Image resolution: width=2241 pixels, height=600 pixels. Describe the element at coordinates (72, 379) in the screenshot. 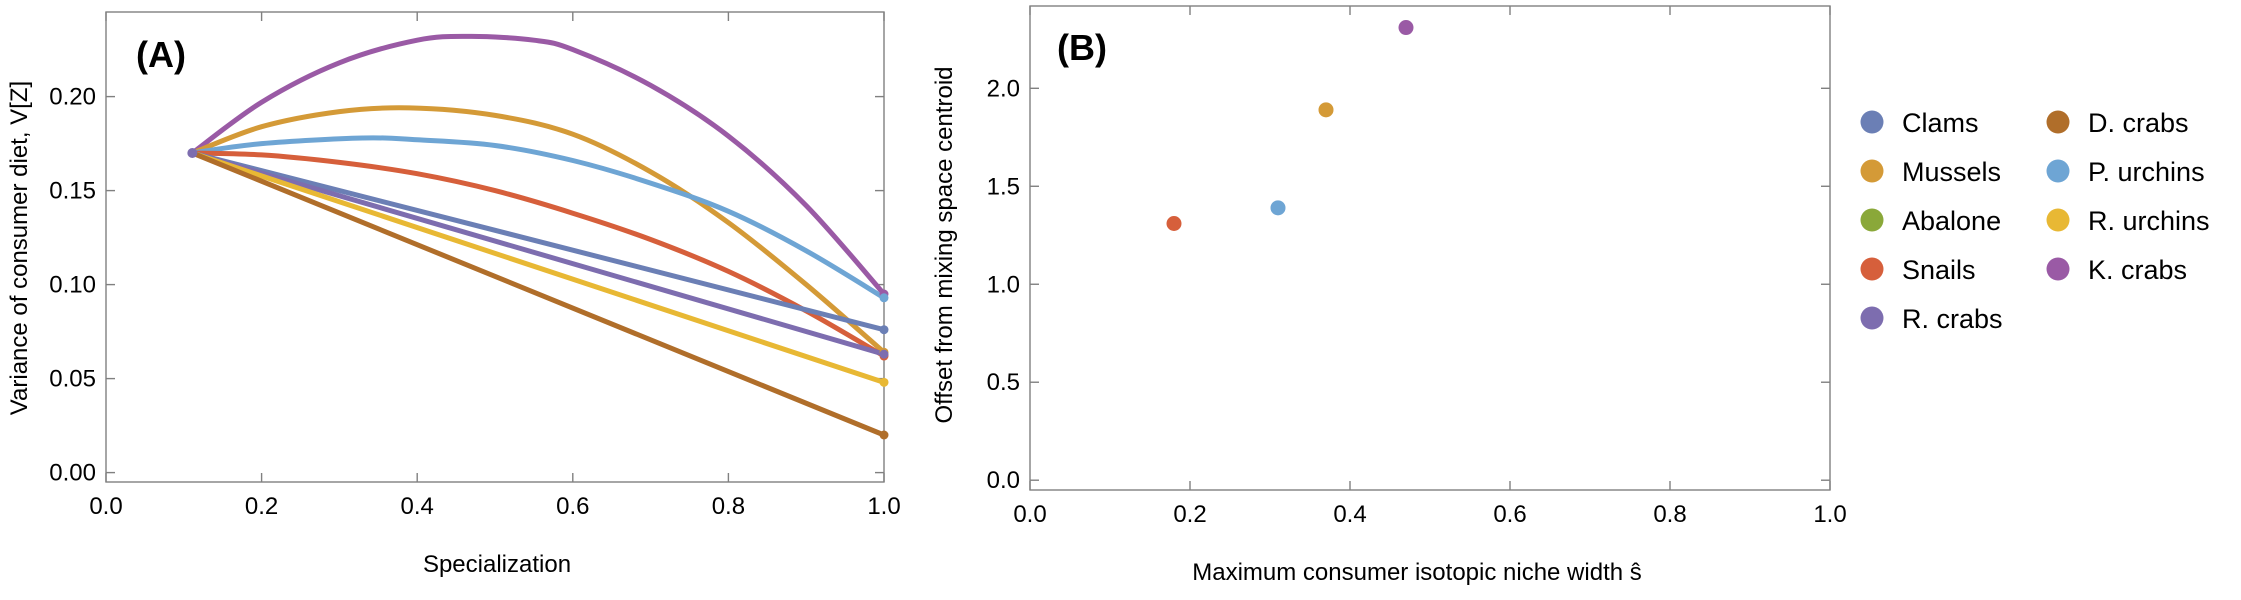

I see `panel-a-y-tick-label: 0.05` at that location.